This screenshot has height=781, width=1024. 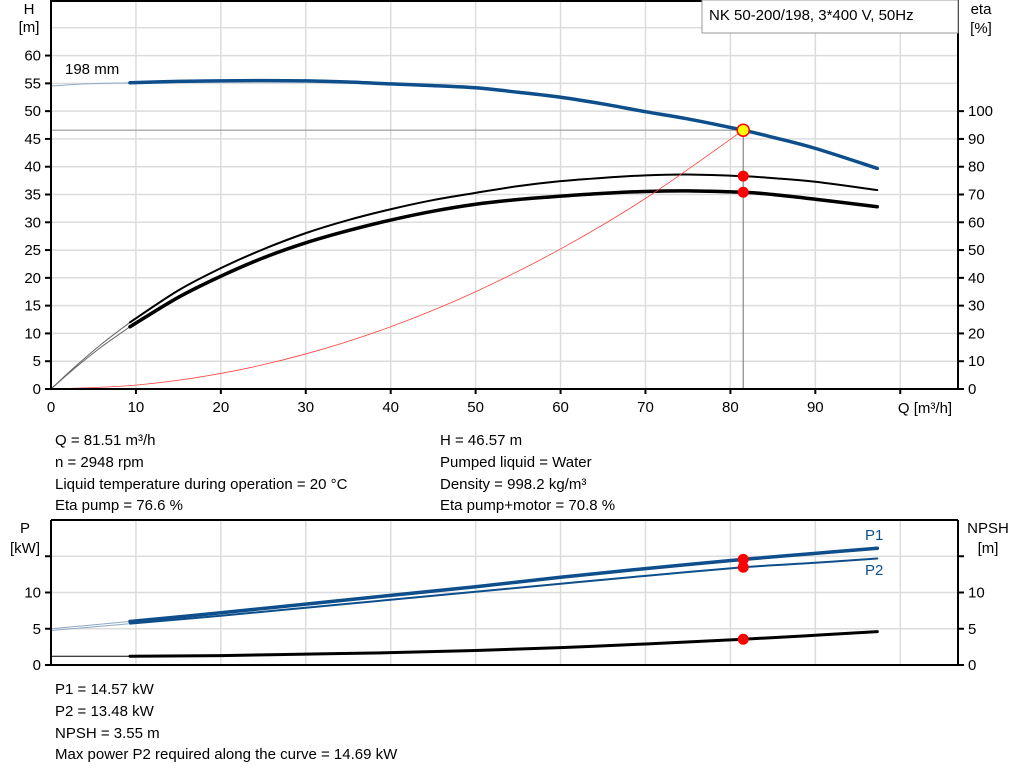 What do you see at coordinates (976, 167) in the screenshot?
I see `eta-tick-label: 80` at bounding box center [976, 167].